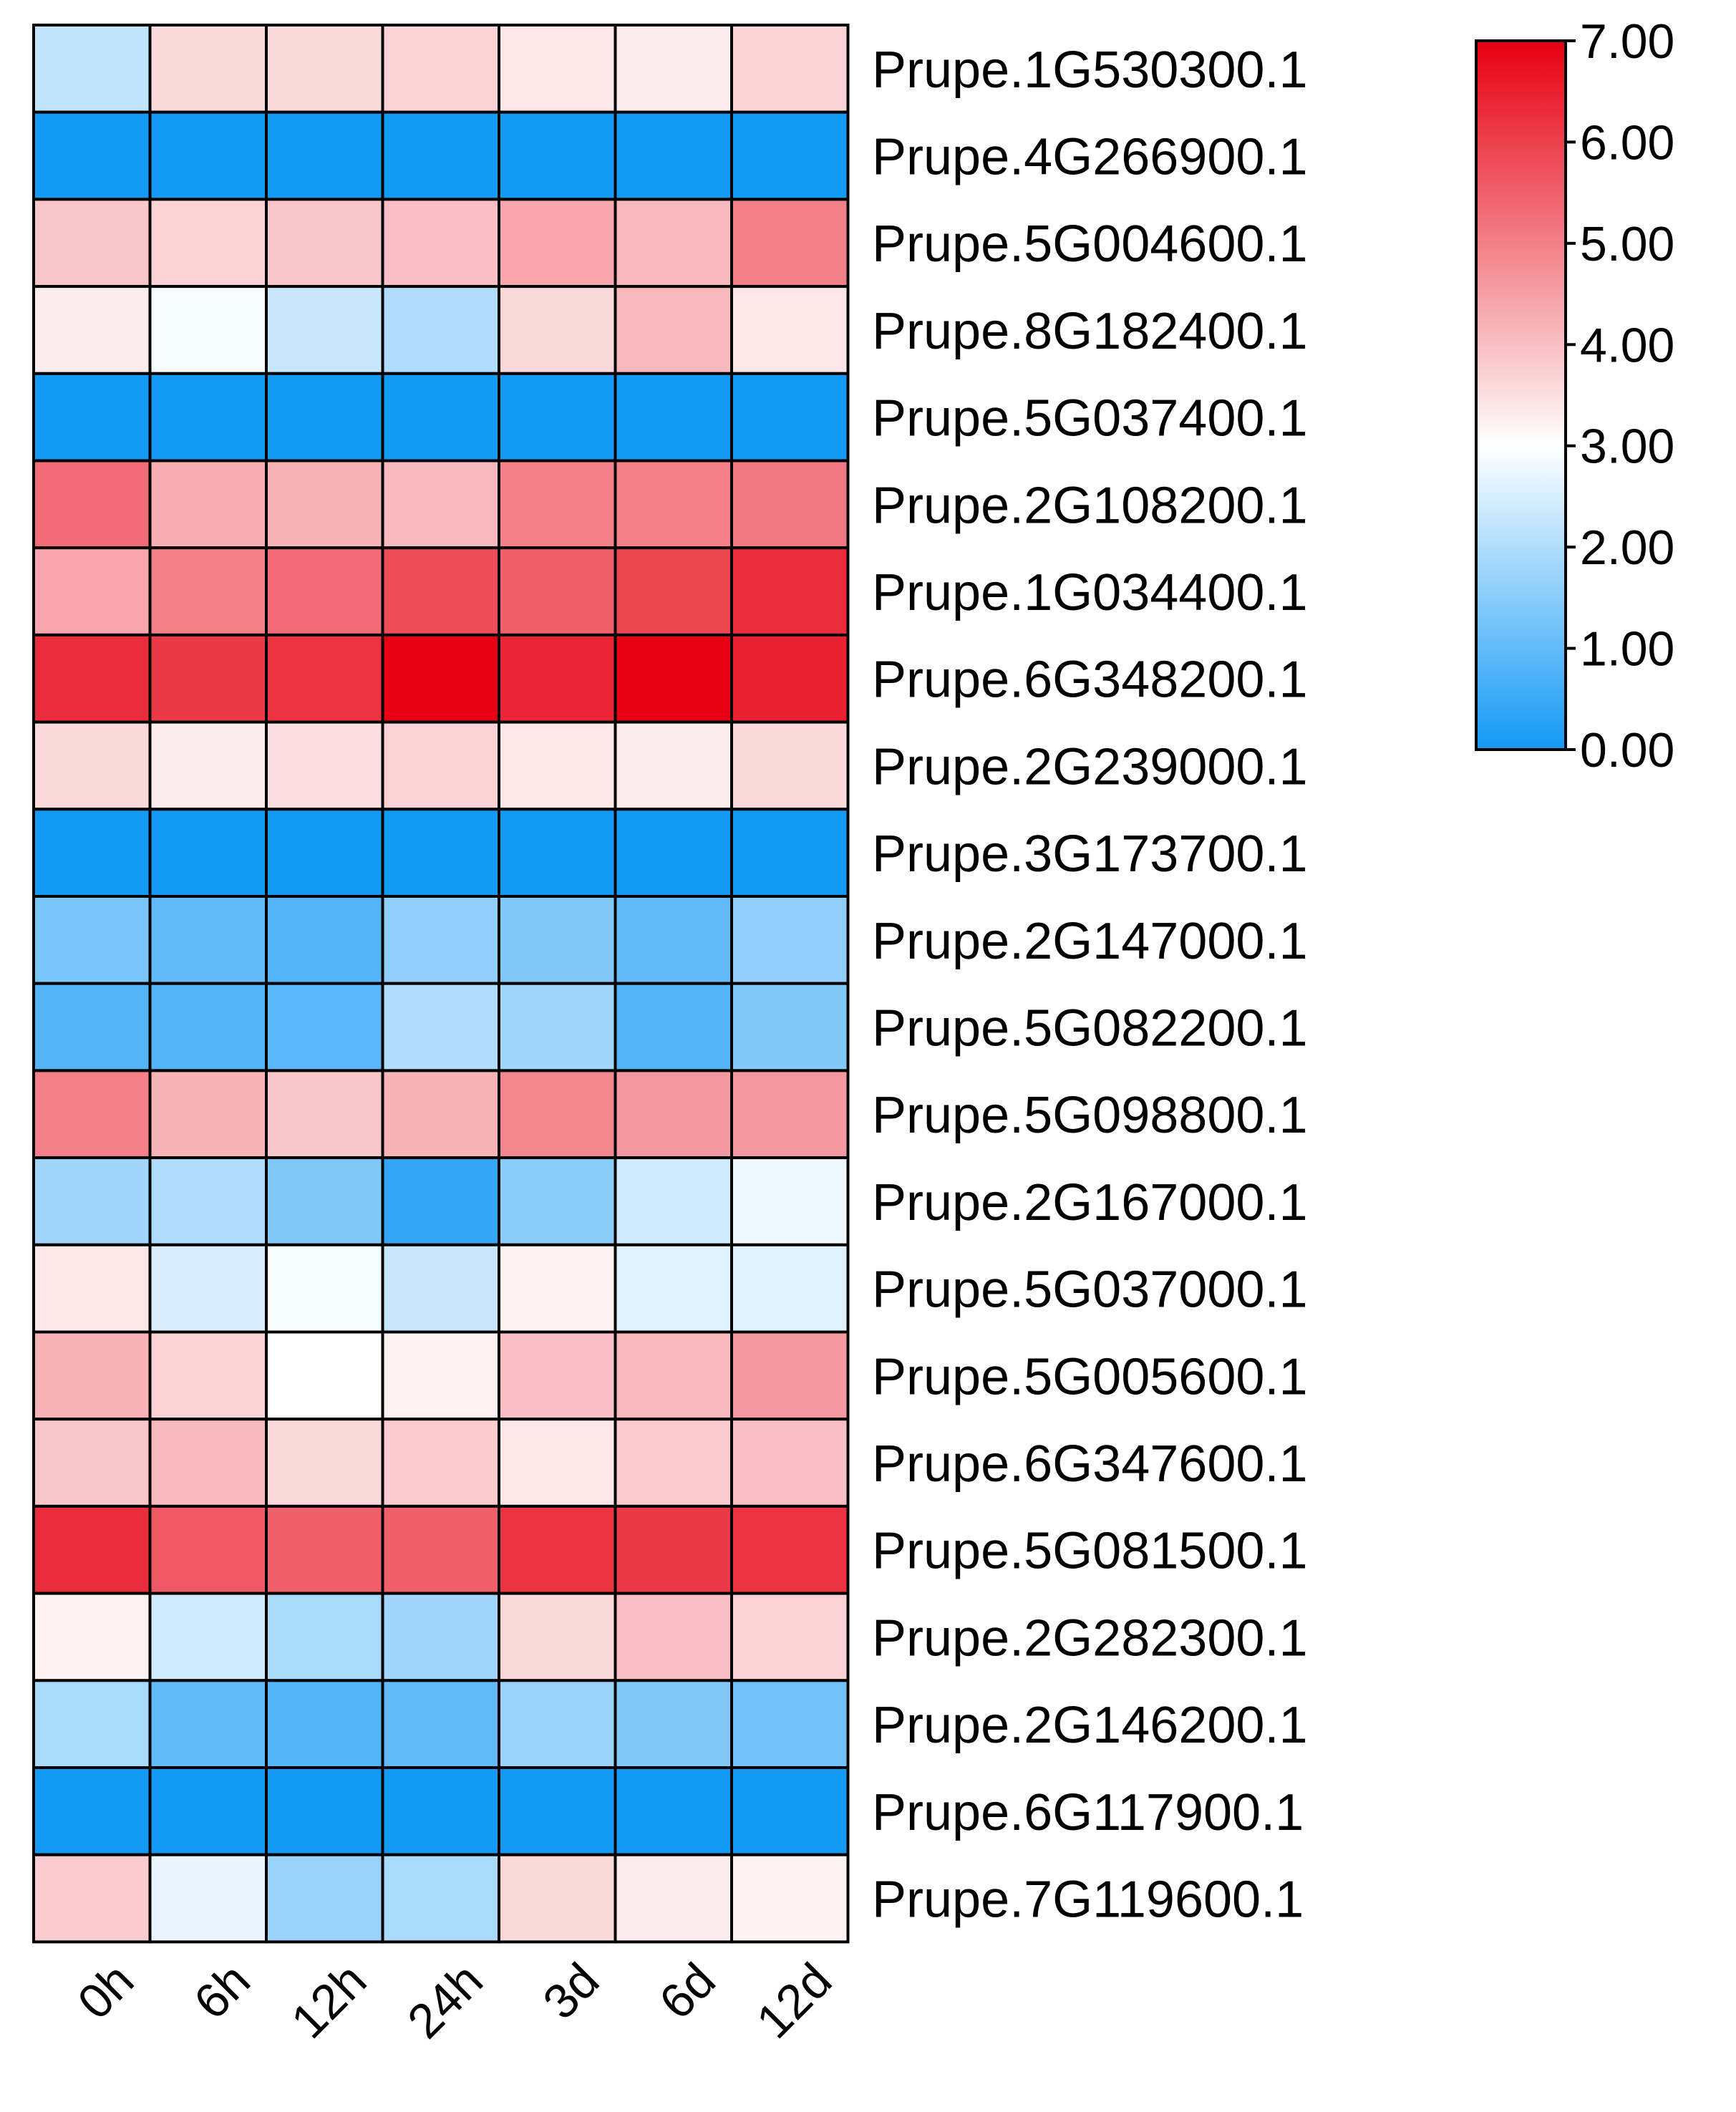  Describe the element at coordinates (1089, 1290) in the screenshot. I see `row-label: Prupe.5G037000.1` at that location.